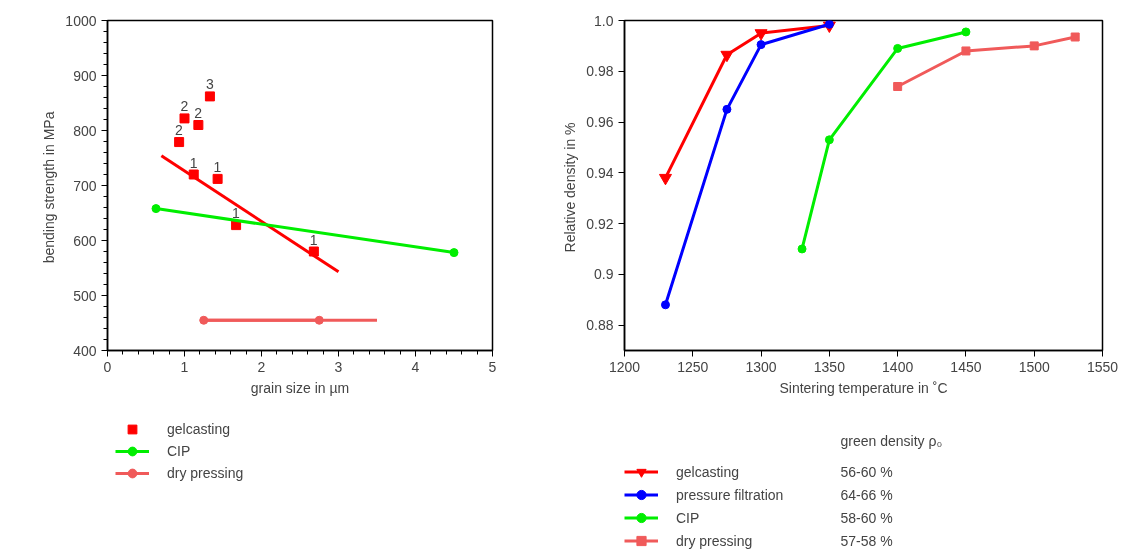 The height and width of the screenshot is (553, 1123). I want to click on text: 57-58 %, so click(866, 541).